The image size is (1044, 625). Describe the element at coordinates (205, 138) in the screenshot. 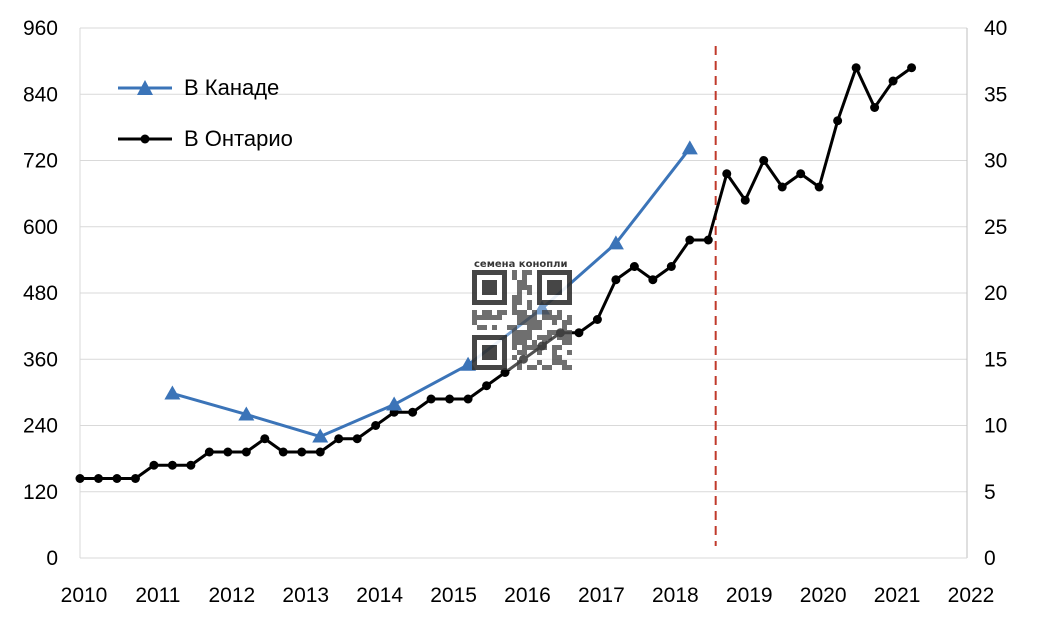

I see `legend-item-ontario: В Онтарио` at that location.